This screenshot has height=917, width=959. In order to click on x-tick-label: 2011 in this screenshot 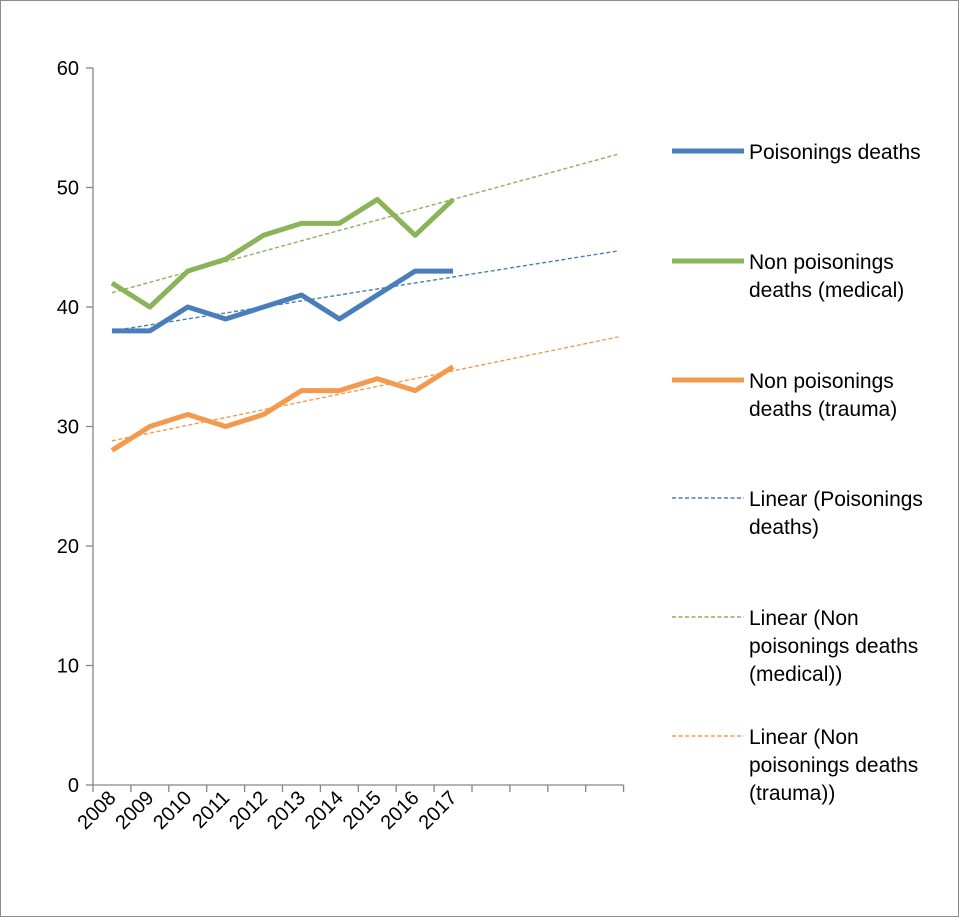, I will do `click(211, 810)`.